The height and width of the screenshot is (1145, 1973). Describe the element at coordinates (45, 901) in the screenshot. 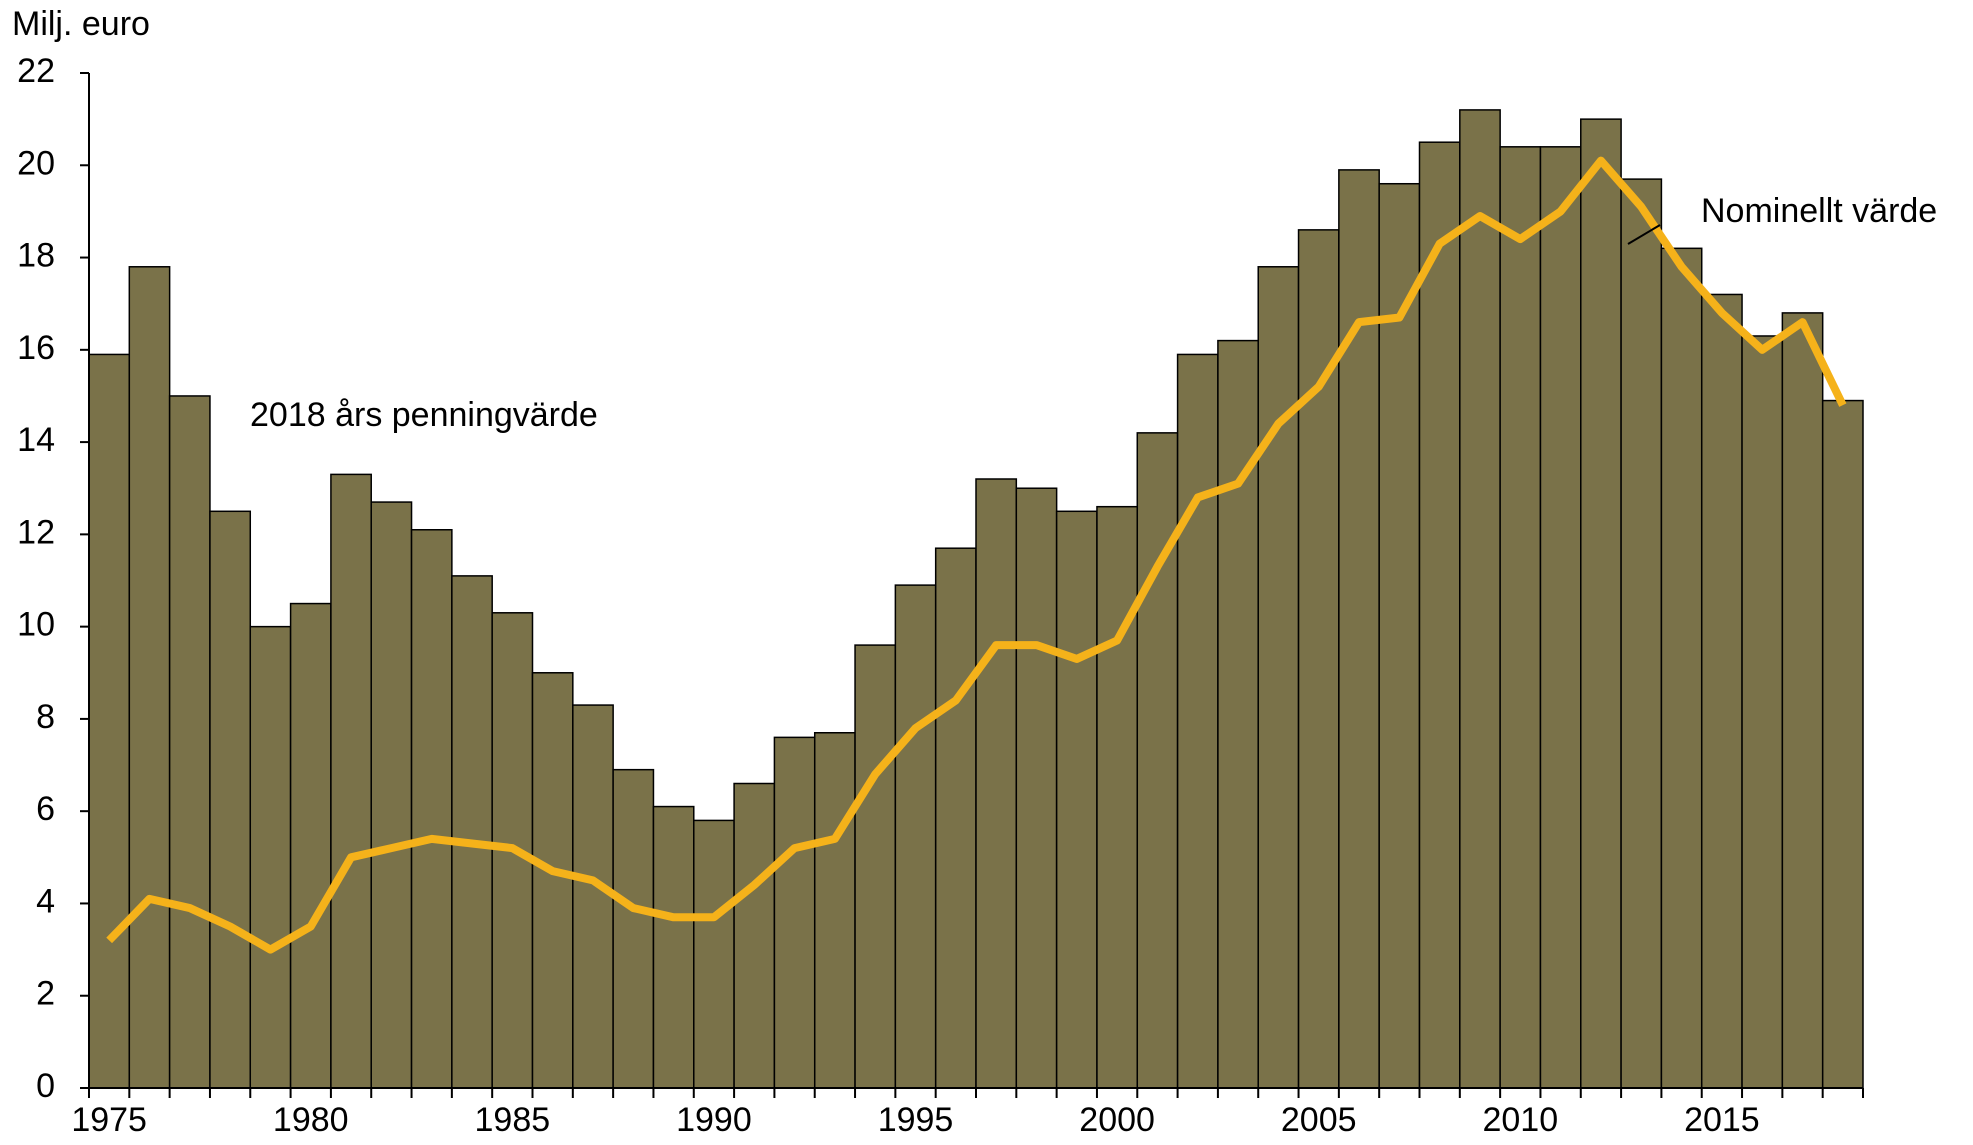

I see `y-tick-label: 4` at that location.